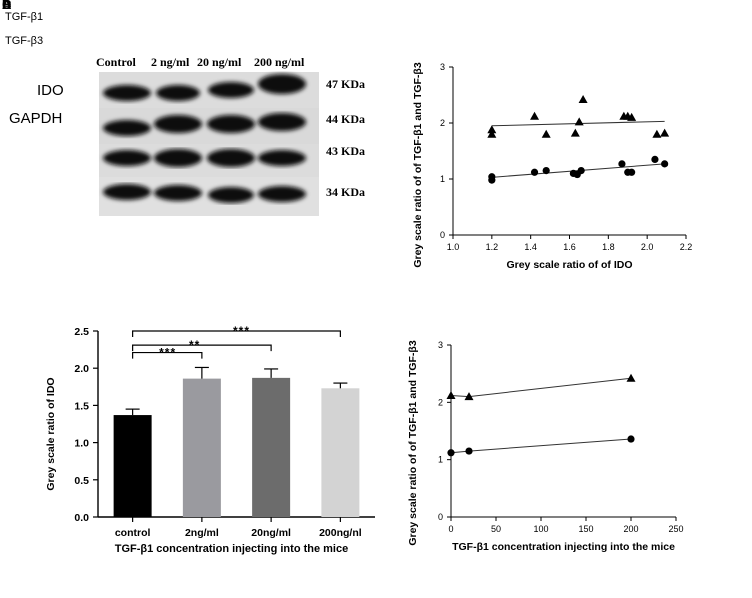 This screenshot has width=752, height=598. I want to click on panel-label-b: B, so click(7, 6).